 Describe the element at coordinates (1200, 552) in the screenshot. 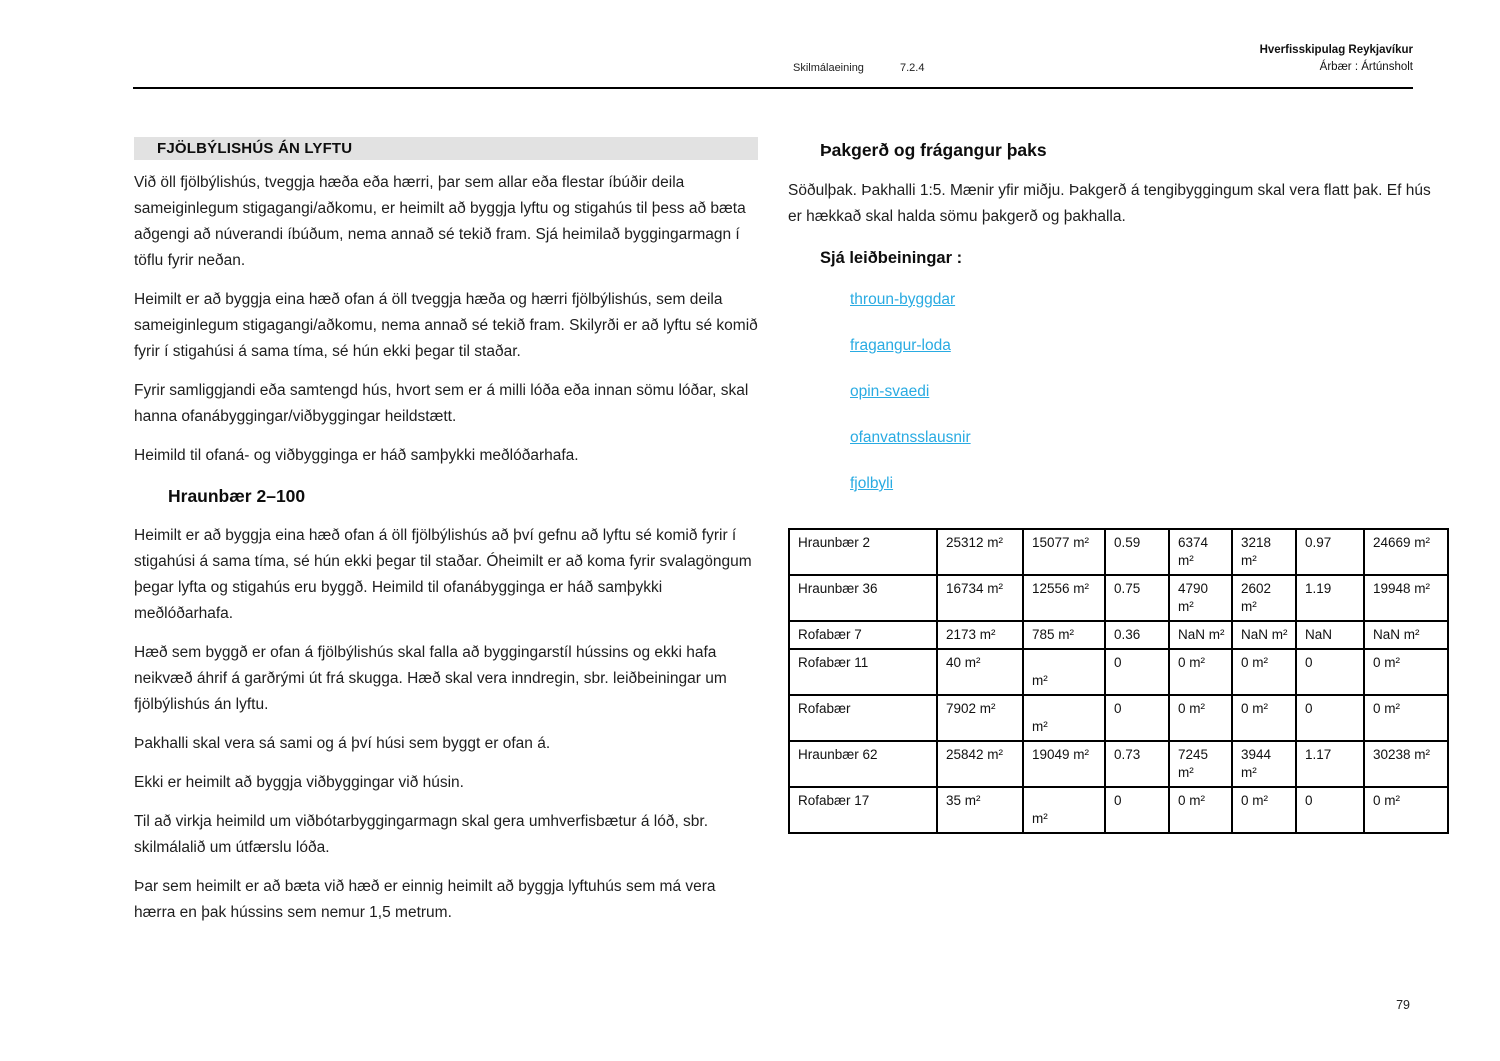

I see `table-cell: 6374 m²` at that location.